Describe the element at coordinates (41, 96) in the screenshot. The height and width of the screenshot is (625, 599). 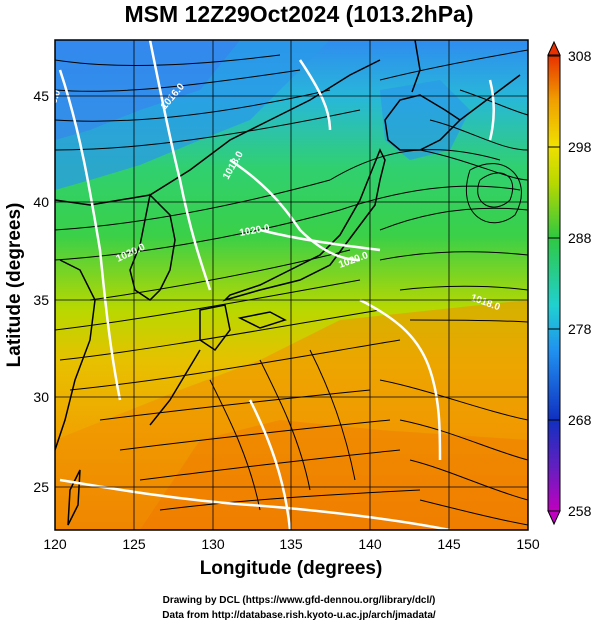
I see `y-tick: 45` at that location.